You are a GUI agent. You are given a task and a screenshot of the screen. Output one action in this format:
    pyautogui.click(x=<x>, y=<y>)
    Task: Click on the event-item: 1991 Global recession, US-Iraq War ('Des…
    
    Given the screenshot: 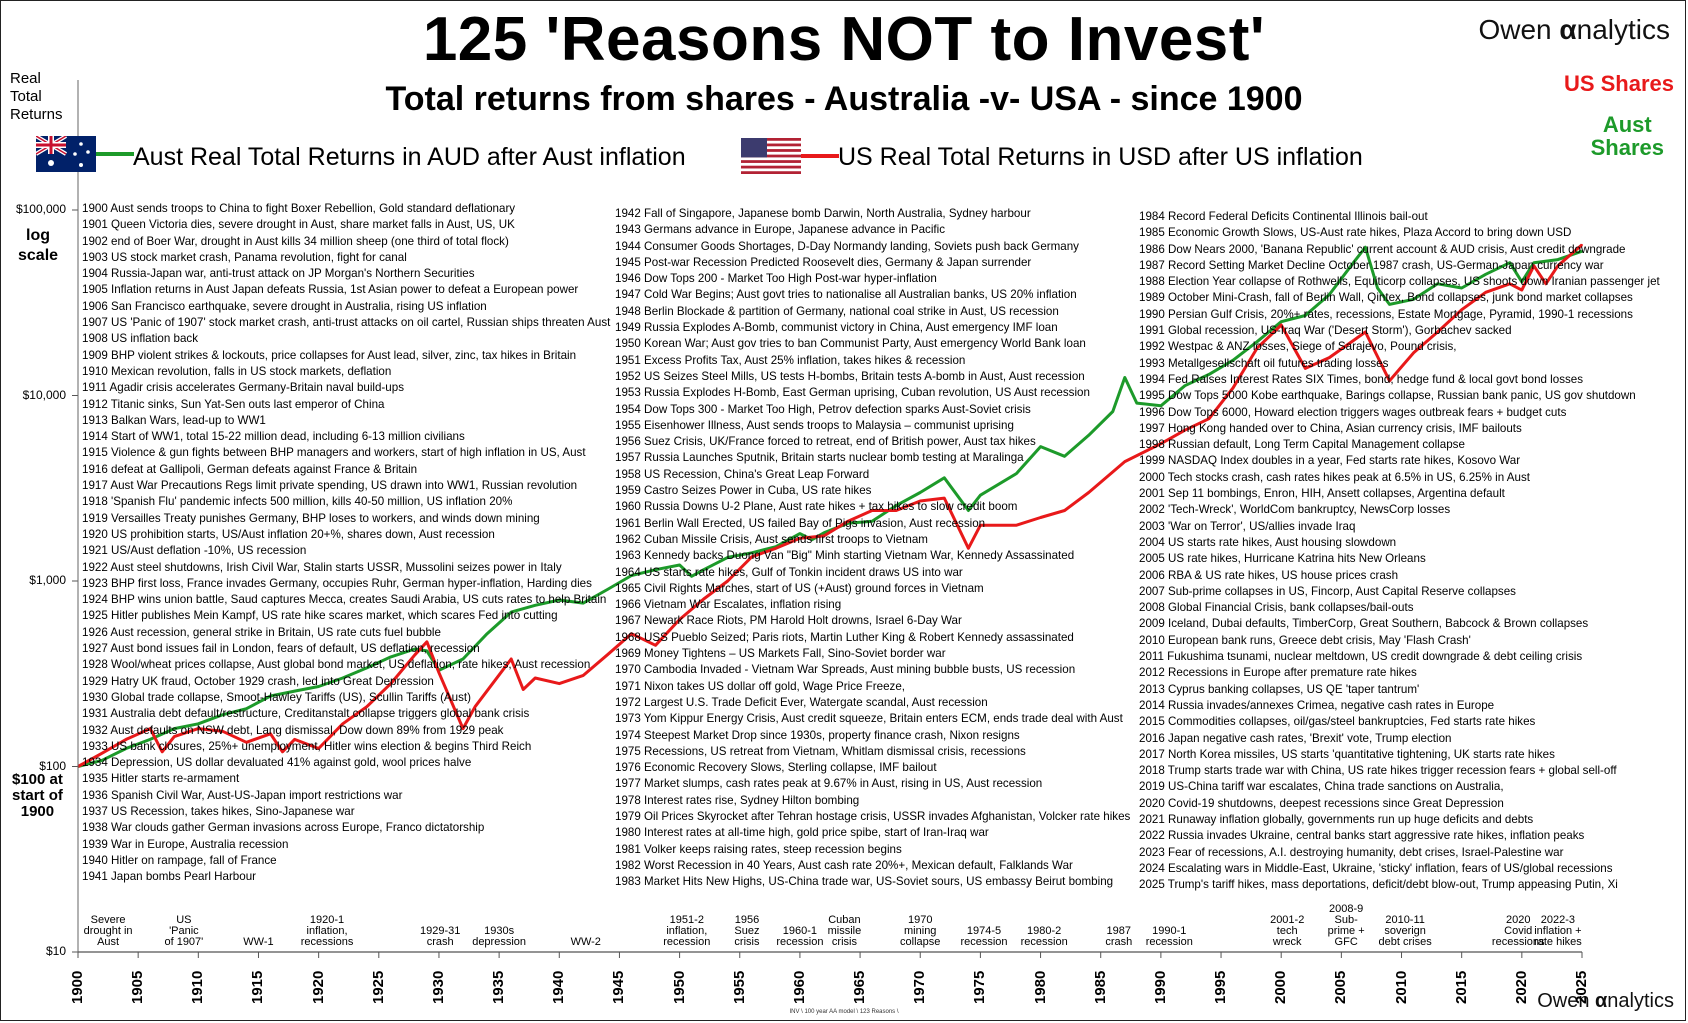 What is the action you would take?
    pyautogui.click(x=1325, y=331)
    